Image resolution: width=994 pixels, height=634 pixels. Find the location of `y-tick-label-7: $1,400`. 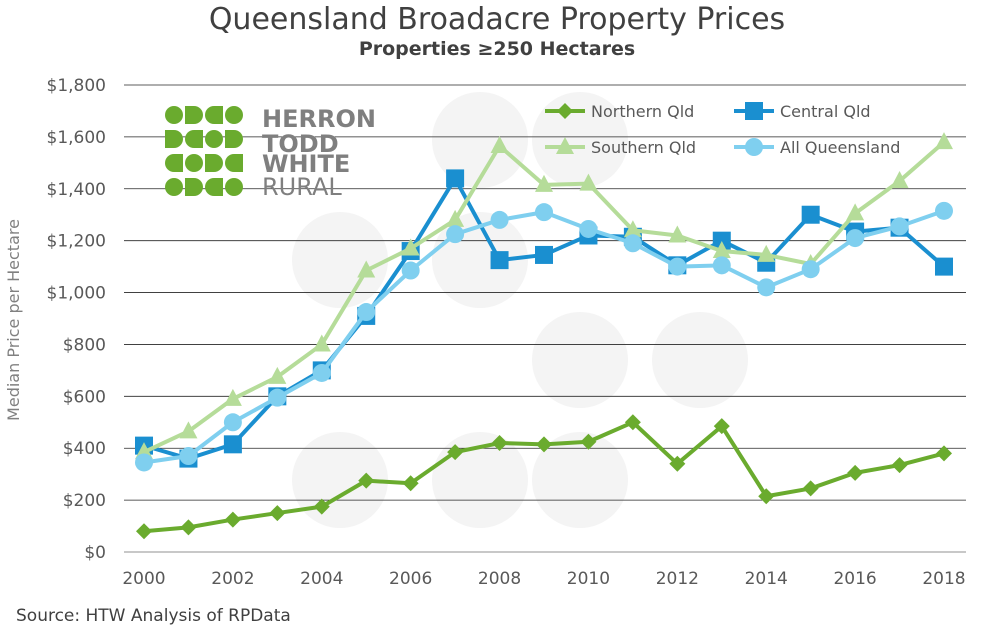

y-tick-label-7: $1,400 is located at coordinates (76, 190).